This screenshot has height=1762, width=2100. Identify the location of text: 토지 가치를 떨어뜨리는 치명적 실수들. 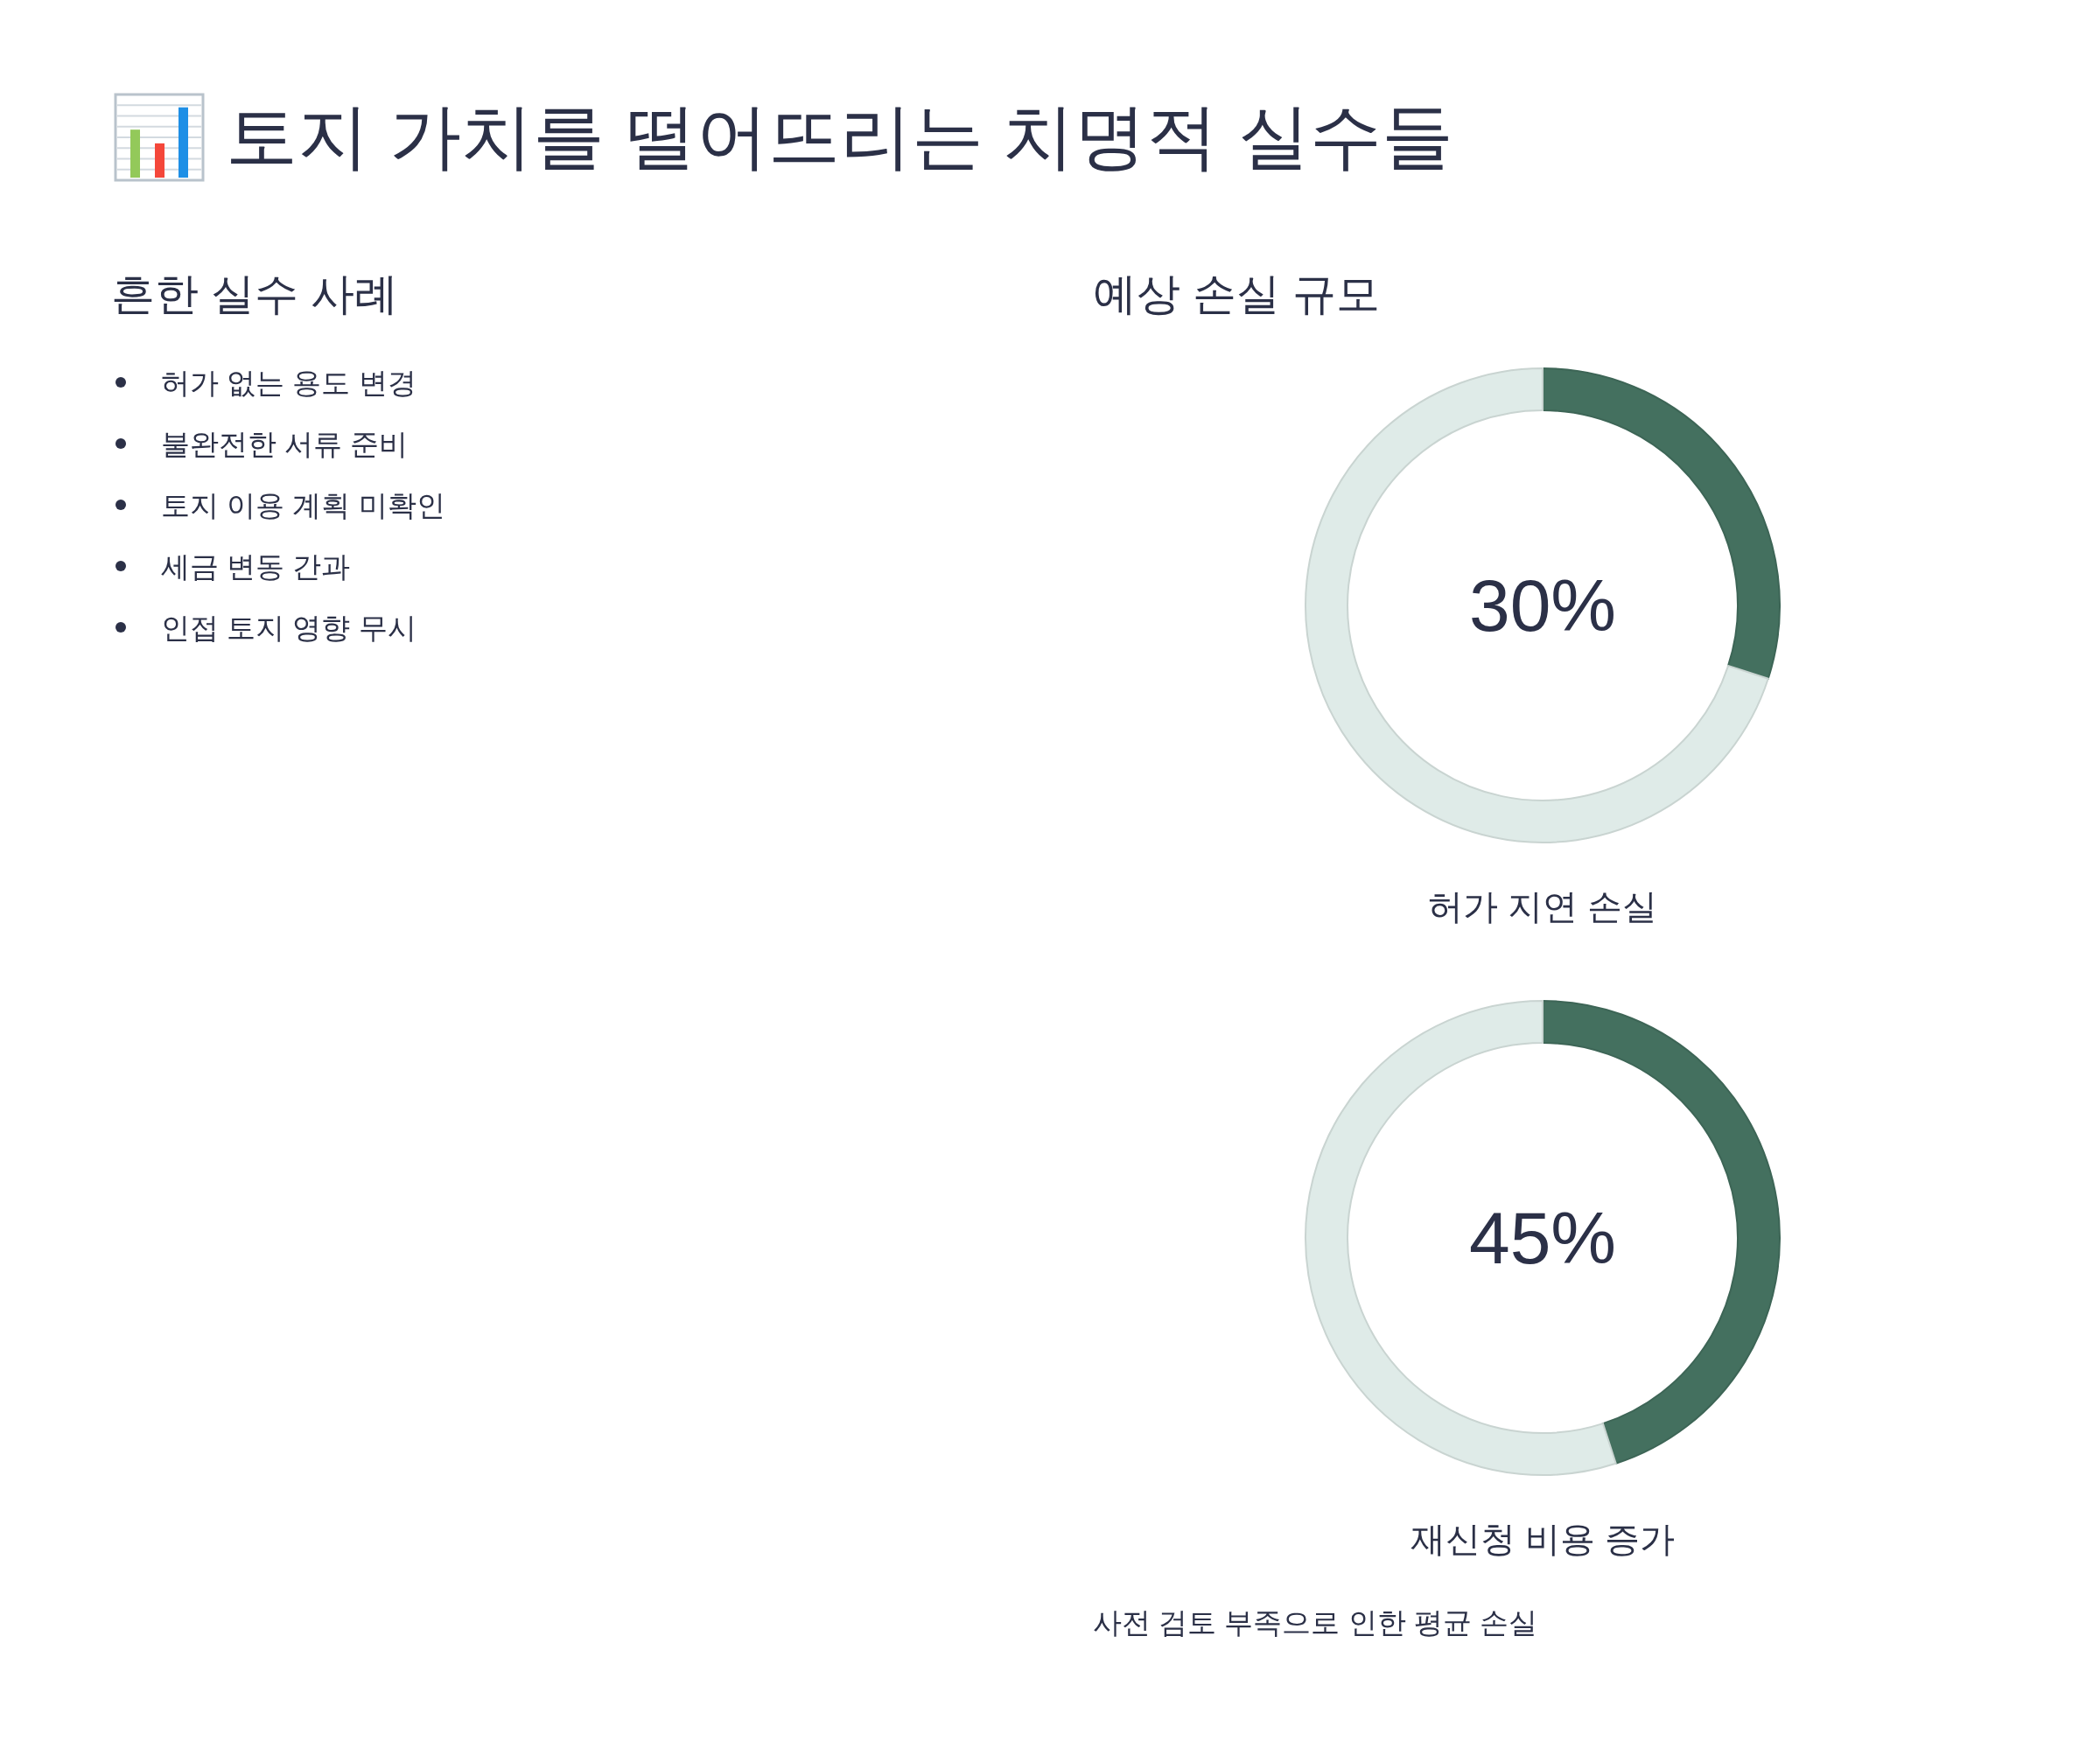
(840, 135).